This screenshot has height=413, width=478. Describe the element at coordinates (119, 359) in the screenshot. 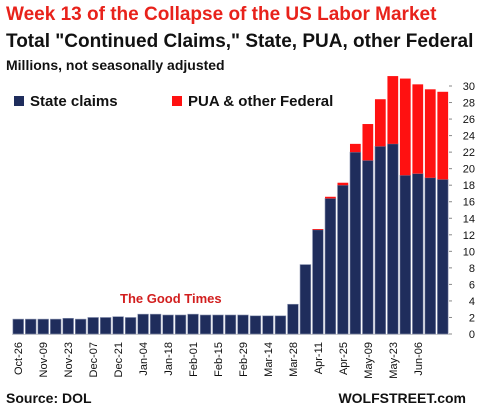

I see `x-tick-label: Dec-21` at that location.